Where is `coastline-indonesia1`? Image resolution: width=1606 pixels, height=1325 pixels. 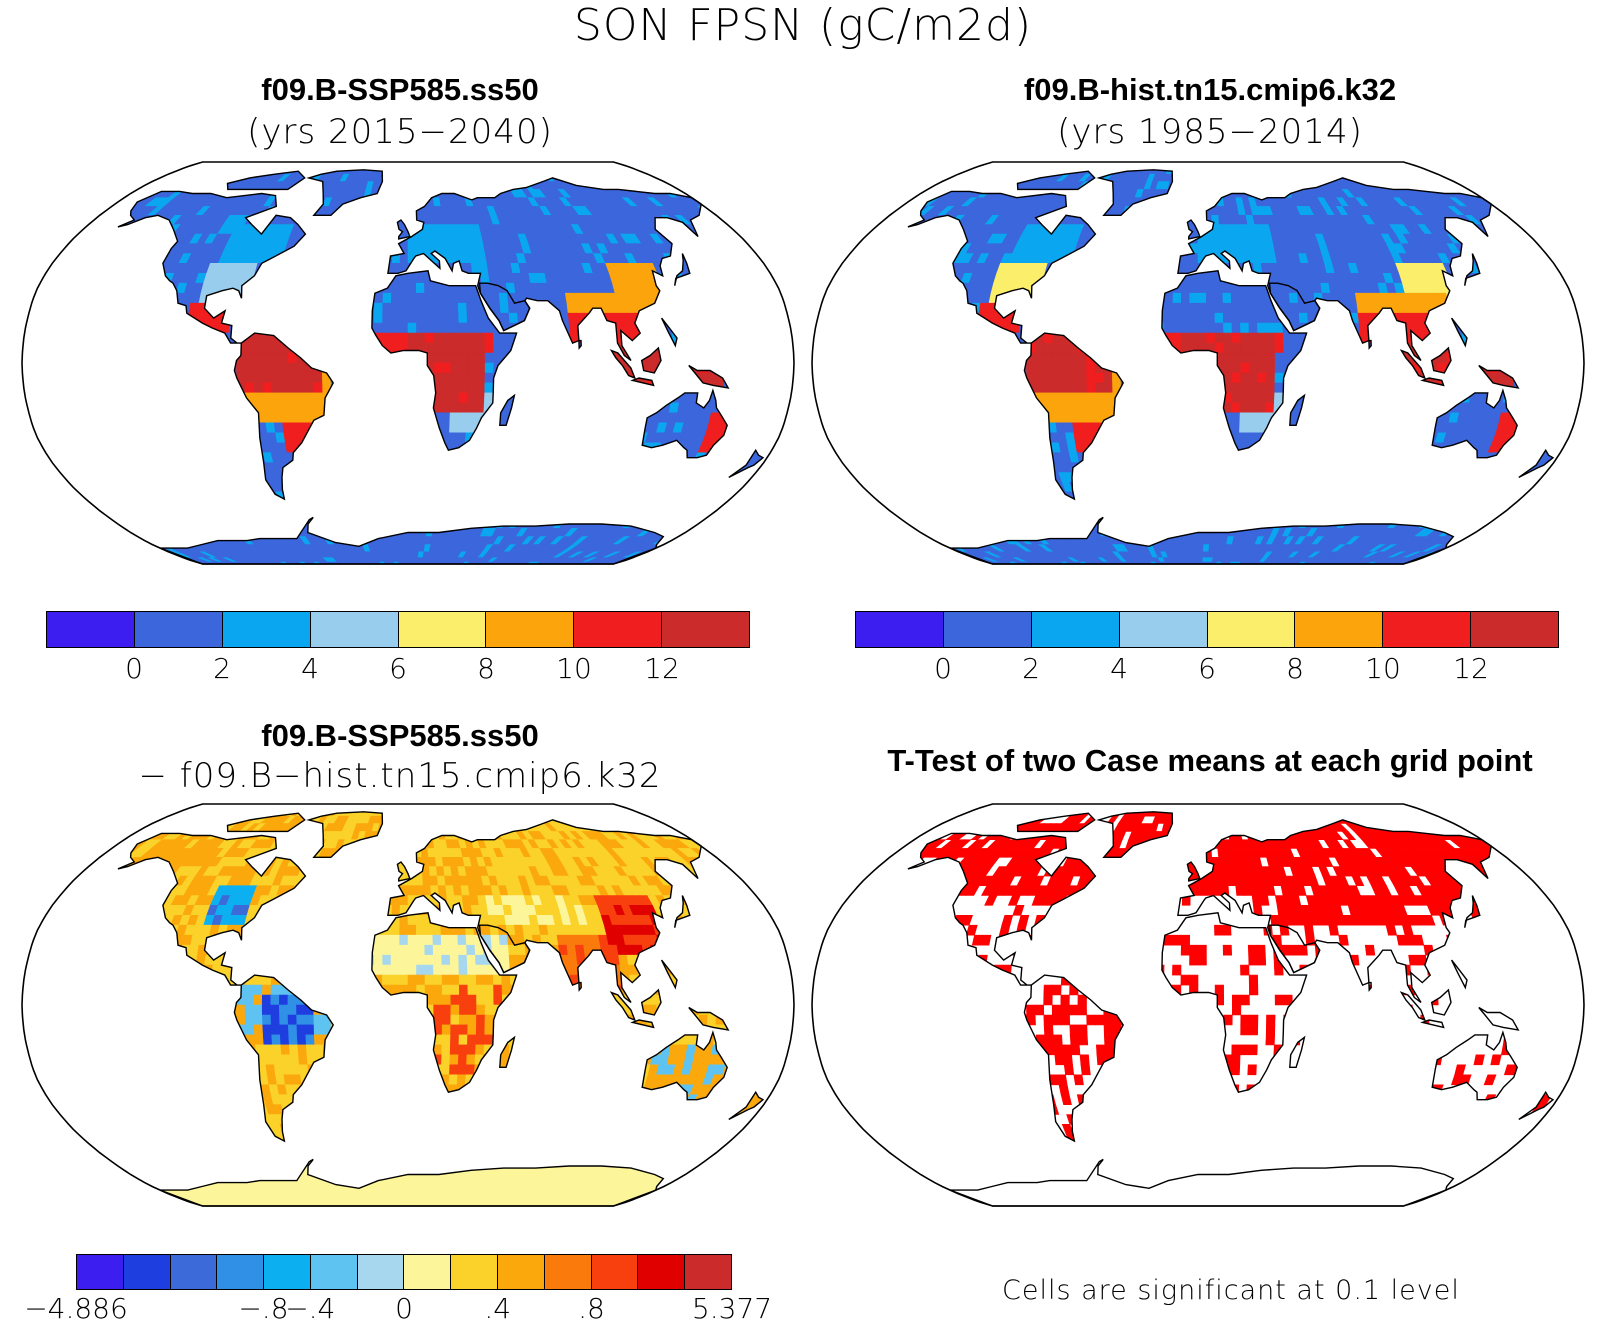 coastline-indonesia1 is located at coordinates (1413, 364).